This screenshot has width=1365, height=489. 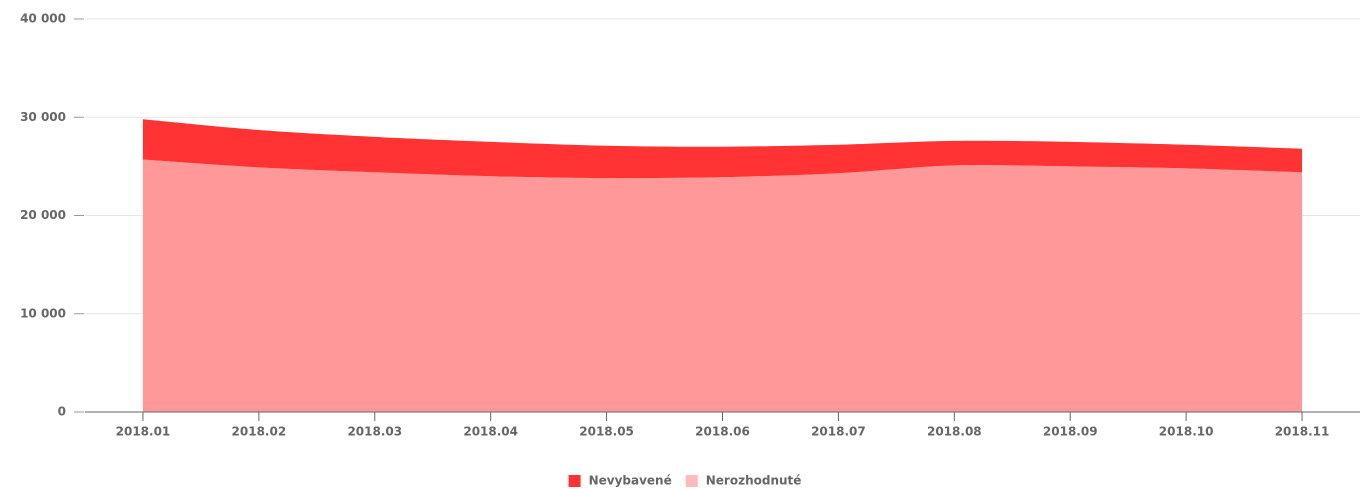 What do you see at coordinates (722, 432) in the screenshot?
I see `x-tick-label: 2018.06` at bounding box center [722, 432].